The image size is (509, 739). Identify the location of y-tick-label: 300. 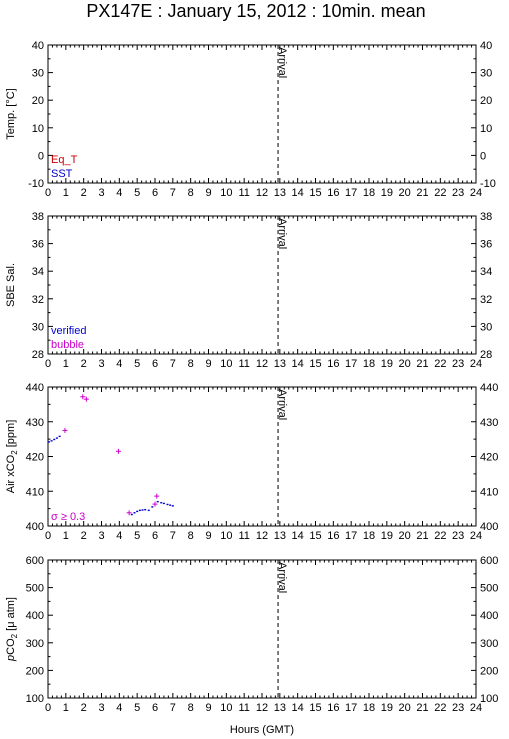
(35, 644).